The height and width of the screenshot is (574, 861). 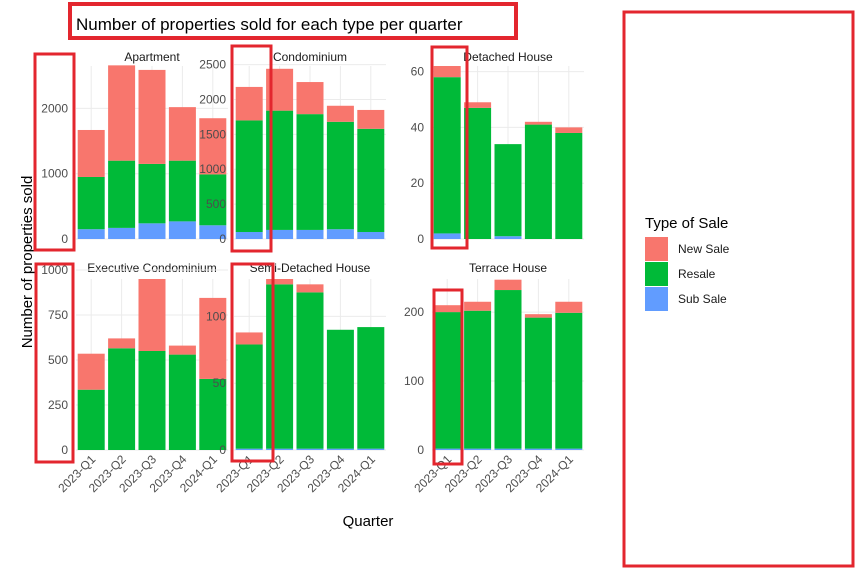 I want to click on x-axis-title: Quarter, so click(x=368, y=521).